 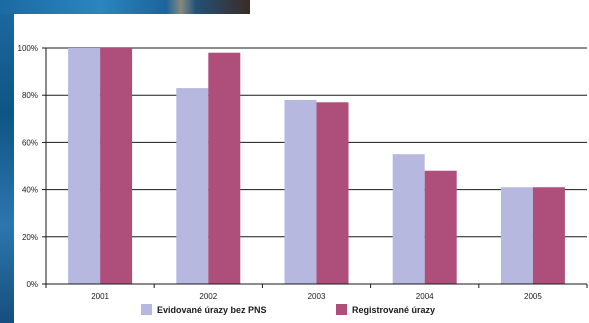 I want to click on x-tick-labels: 2001 2002 2003 2004 2005, so click(x=316, y=296).